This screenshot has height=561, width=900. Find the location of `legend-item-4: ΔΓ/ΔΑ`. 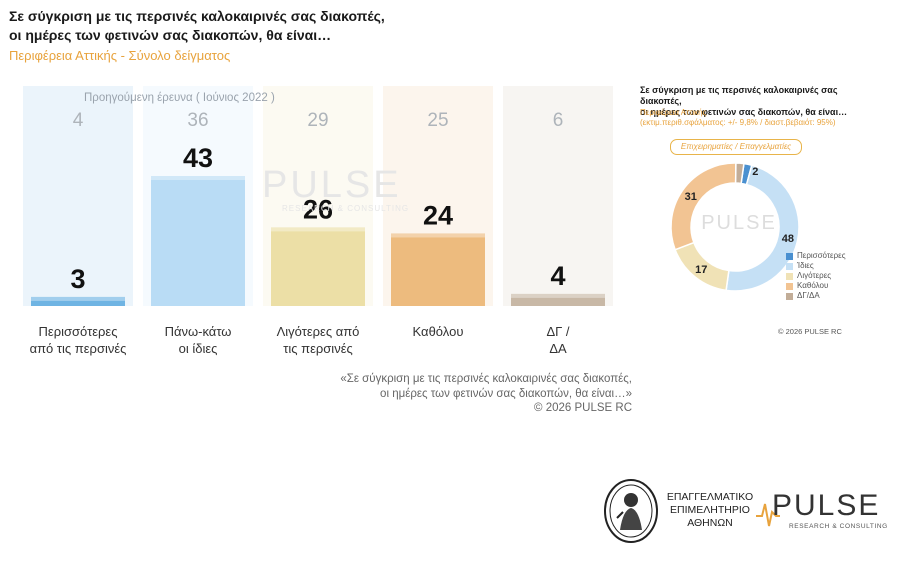

legend-item-4: ΔΓ/ΔΑ is located at coordinates (816, 296).